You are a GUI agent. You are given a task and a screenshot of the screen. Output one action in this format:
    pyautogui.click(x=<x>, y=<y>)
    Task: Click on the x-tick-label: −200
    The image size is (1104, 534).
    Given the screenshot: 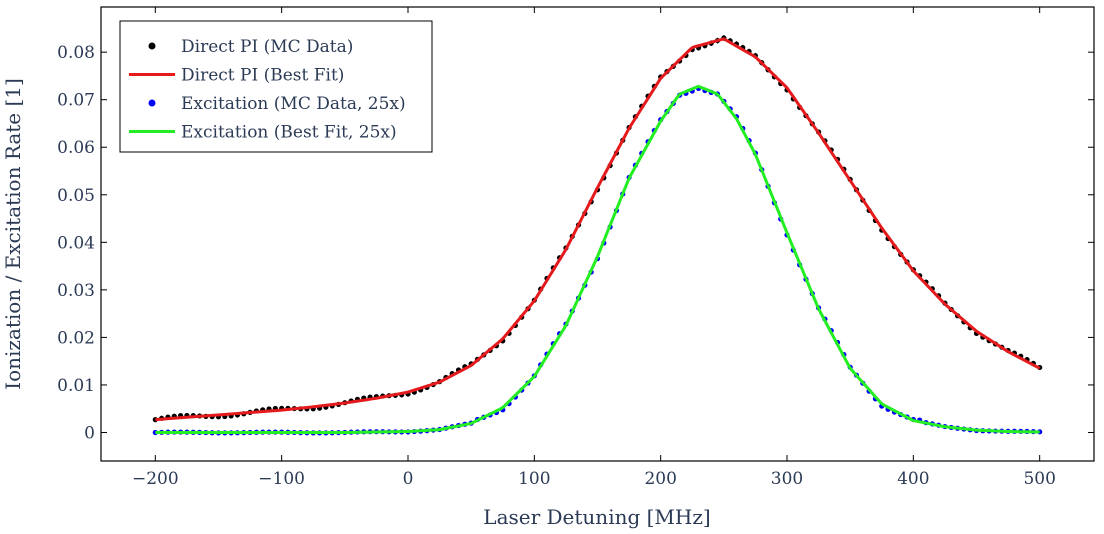 What is the action you would take?
    pyautogui.click(x=155, y=479)
    